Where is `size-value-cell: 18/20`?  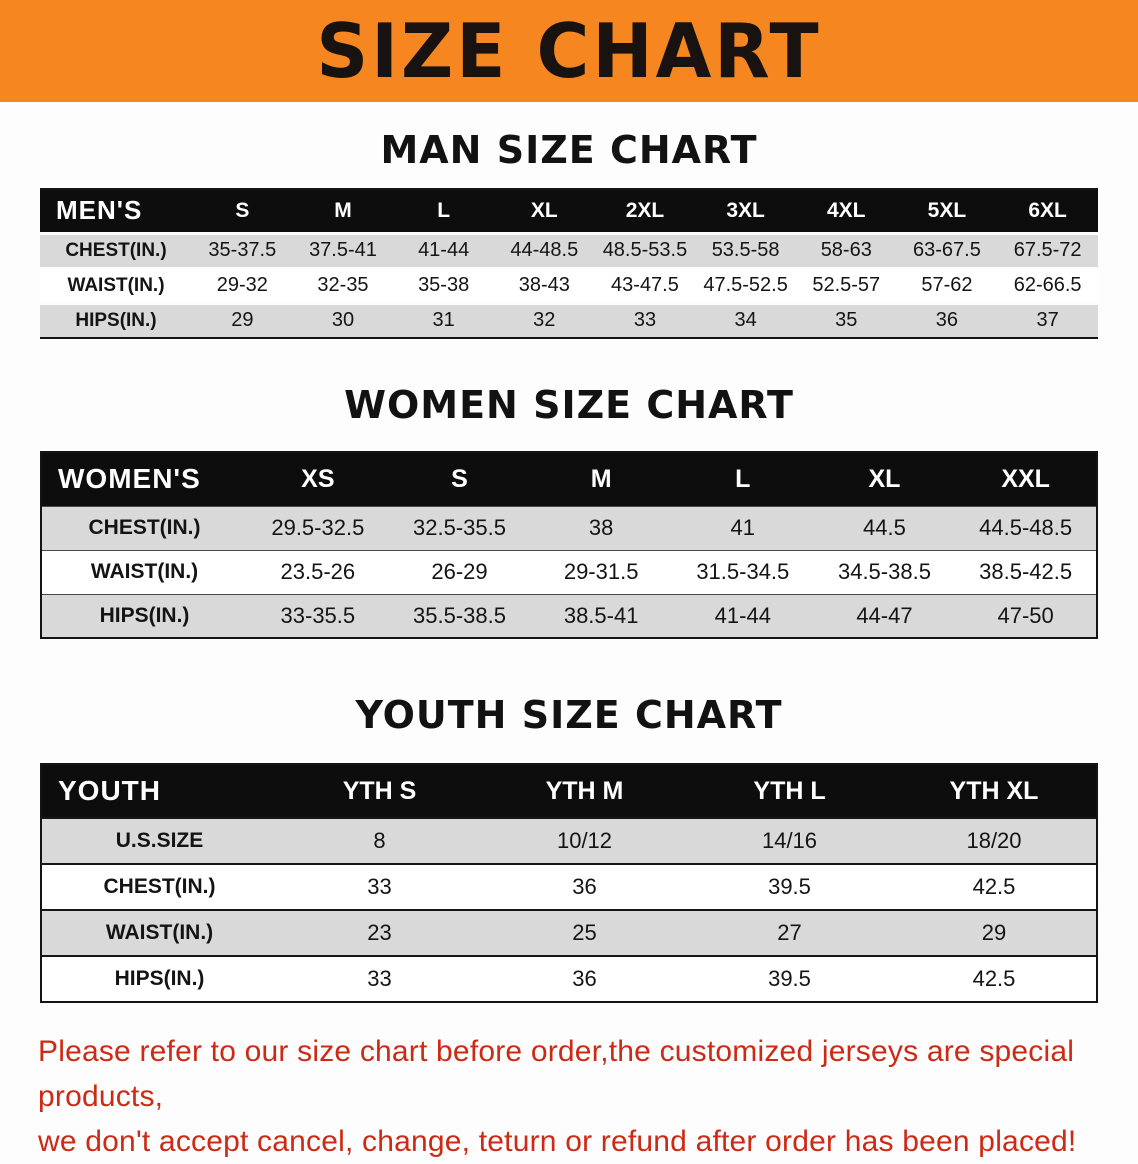
size-value-cell: 18/20 is located at coordinates (994, 840).